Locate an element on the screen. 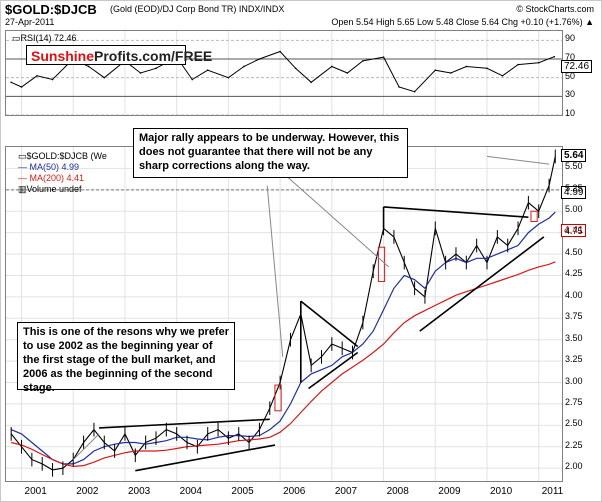  x-tick-label: 2005 is located at coordinates (242, 491).